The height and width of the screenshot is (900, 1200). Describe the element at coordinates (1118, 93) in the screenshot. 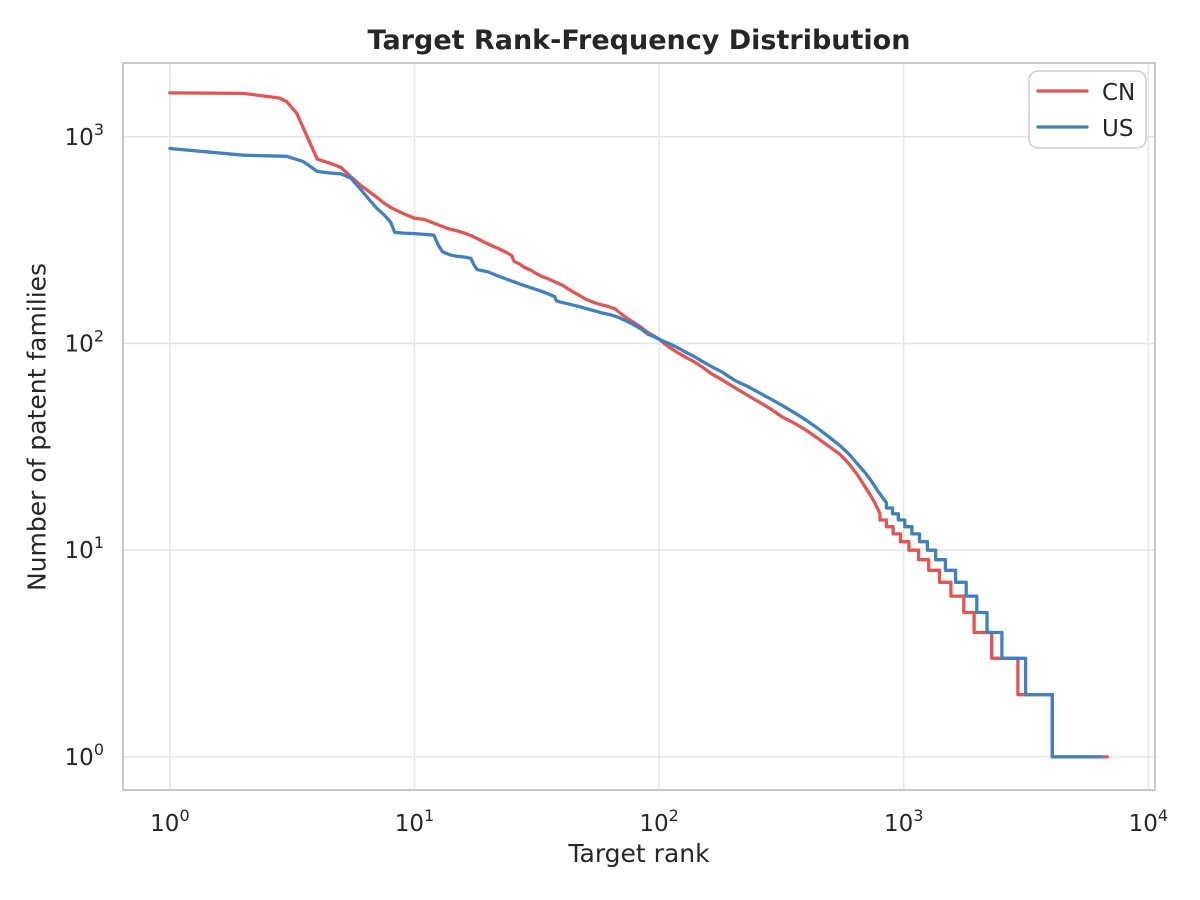

I see `legend-label-cn: CN` at that location.